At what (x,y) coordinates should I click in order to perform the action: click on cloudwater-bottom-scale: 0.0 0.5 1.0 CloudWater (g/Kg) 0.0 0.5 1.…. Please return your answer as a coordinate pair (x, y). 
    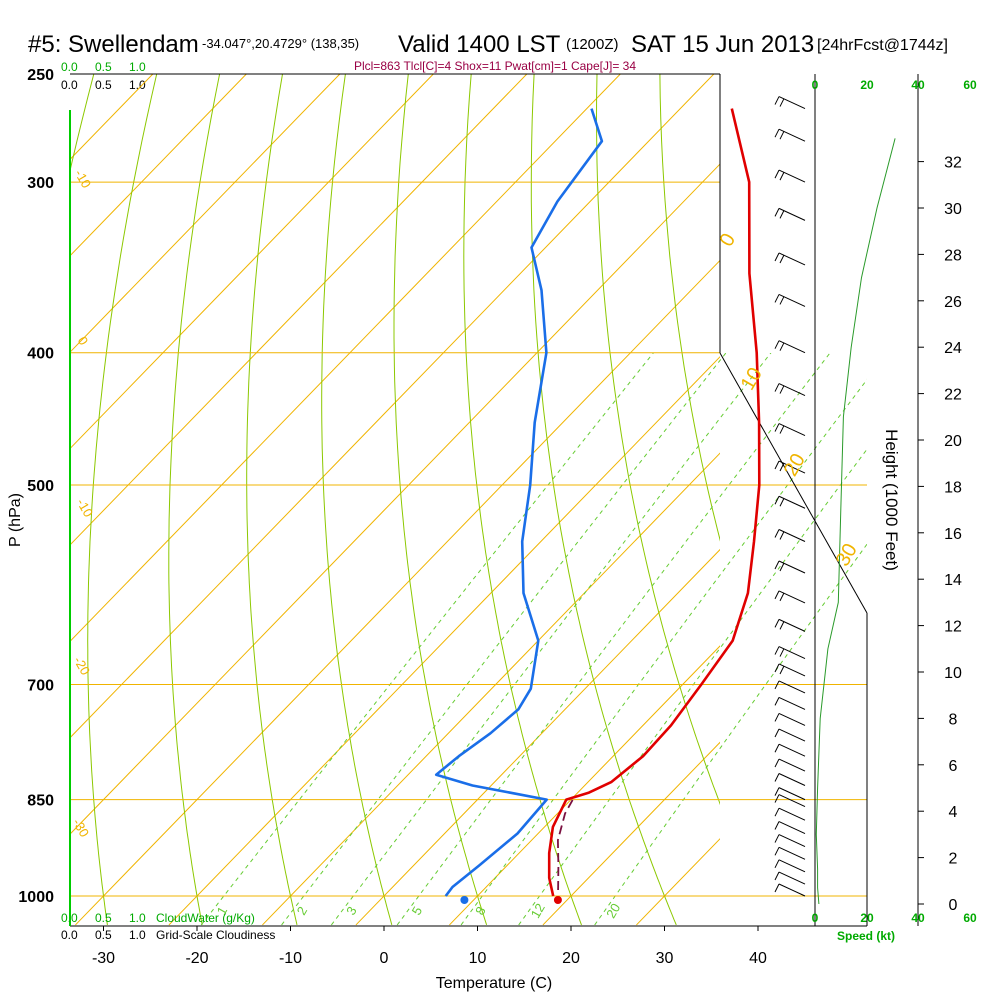
    Looking at the image, I should click on (168, 926).